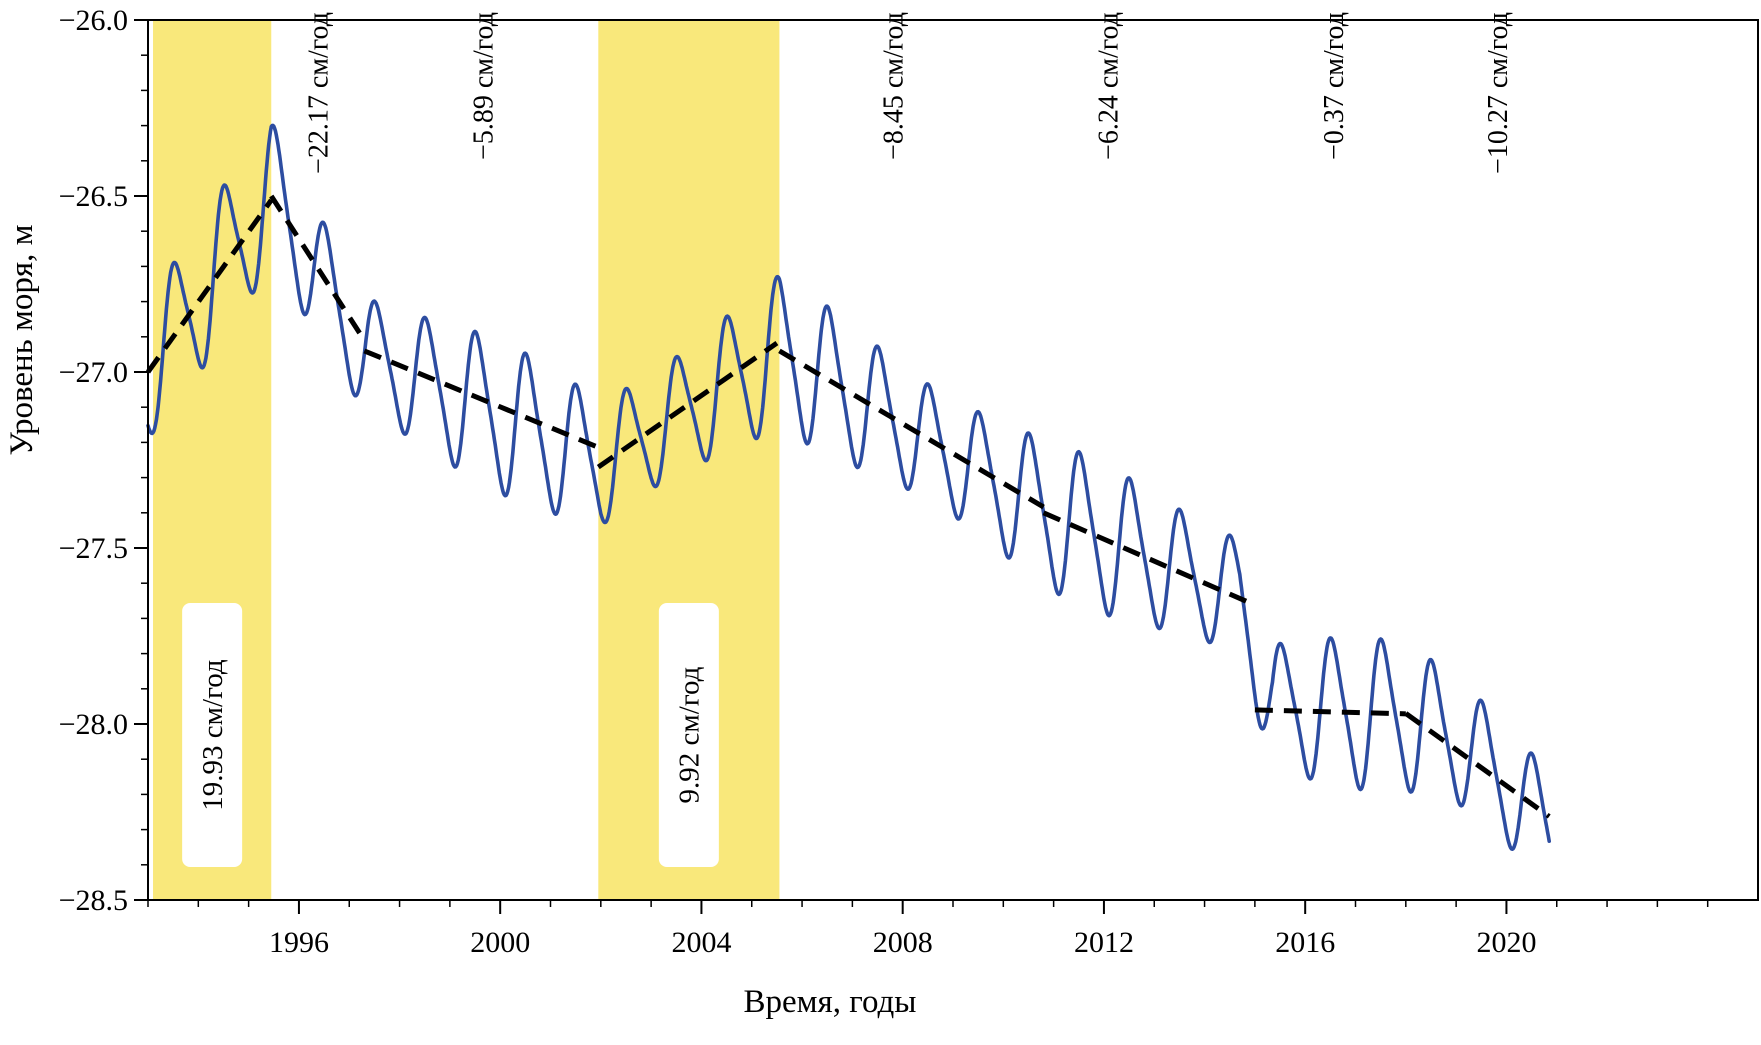  I want to click on band-rate-label: 9.92 см/год, so click(690, 734).